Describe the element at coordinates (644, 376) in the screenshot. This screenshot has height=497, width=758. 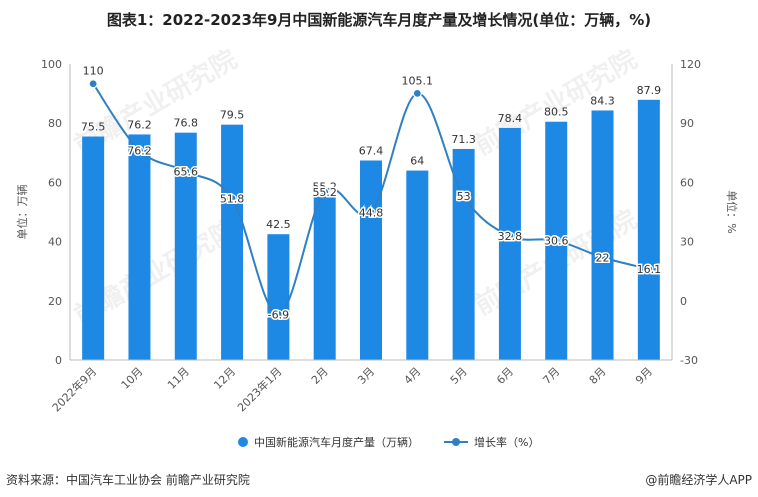
I see `x-tick-label: 9月` at that location.